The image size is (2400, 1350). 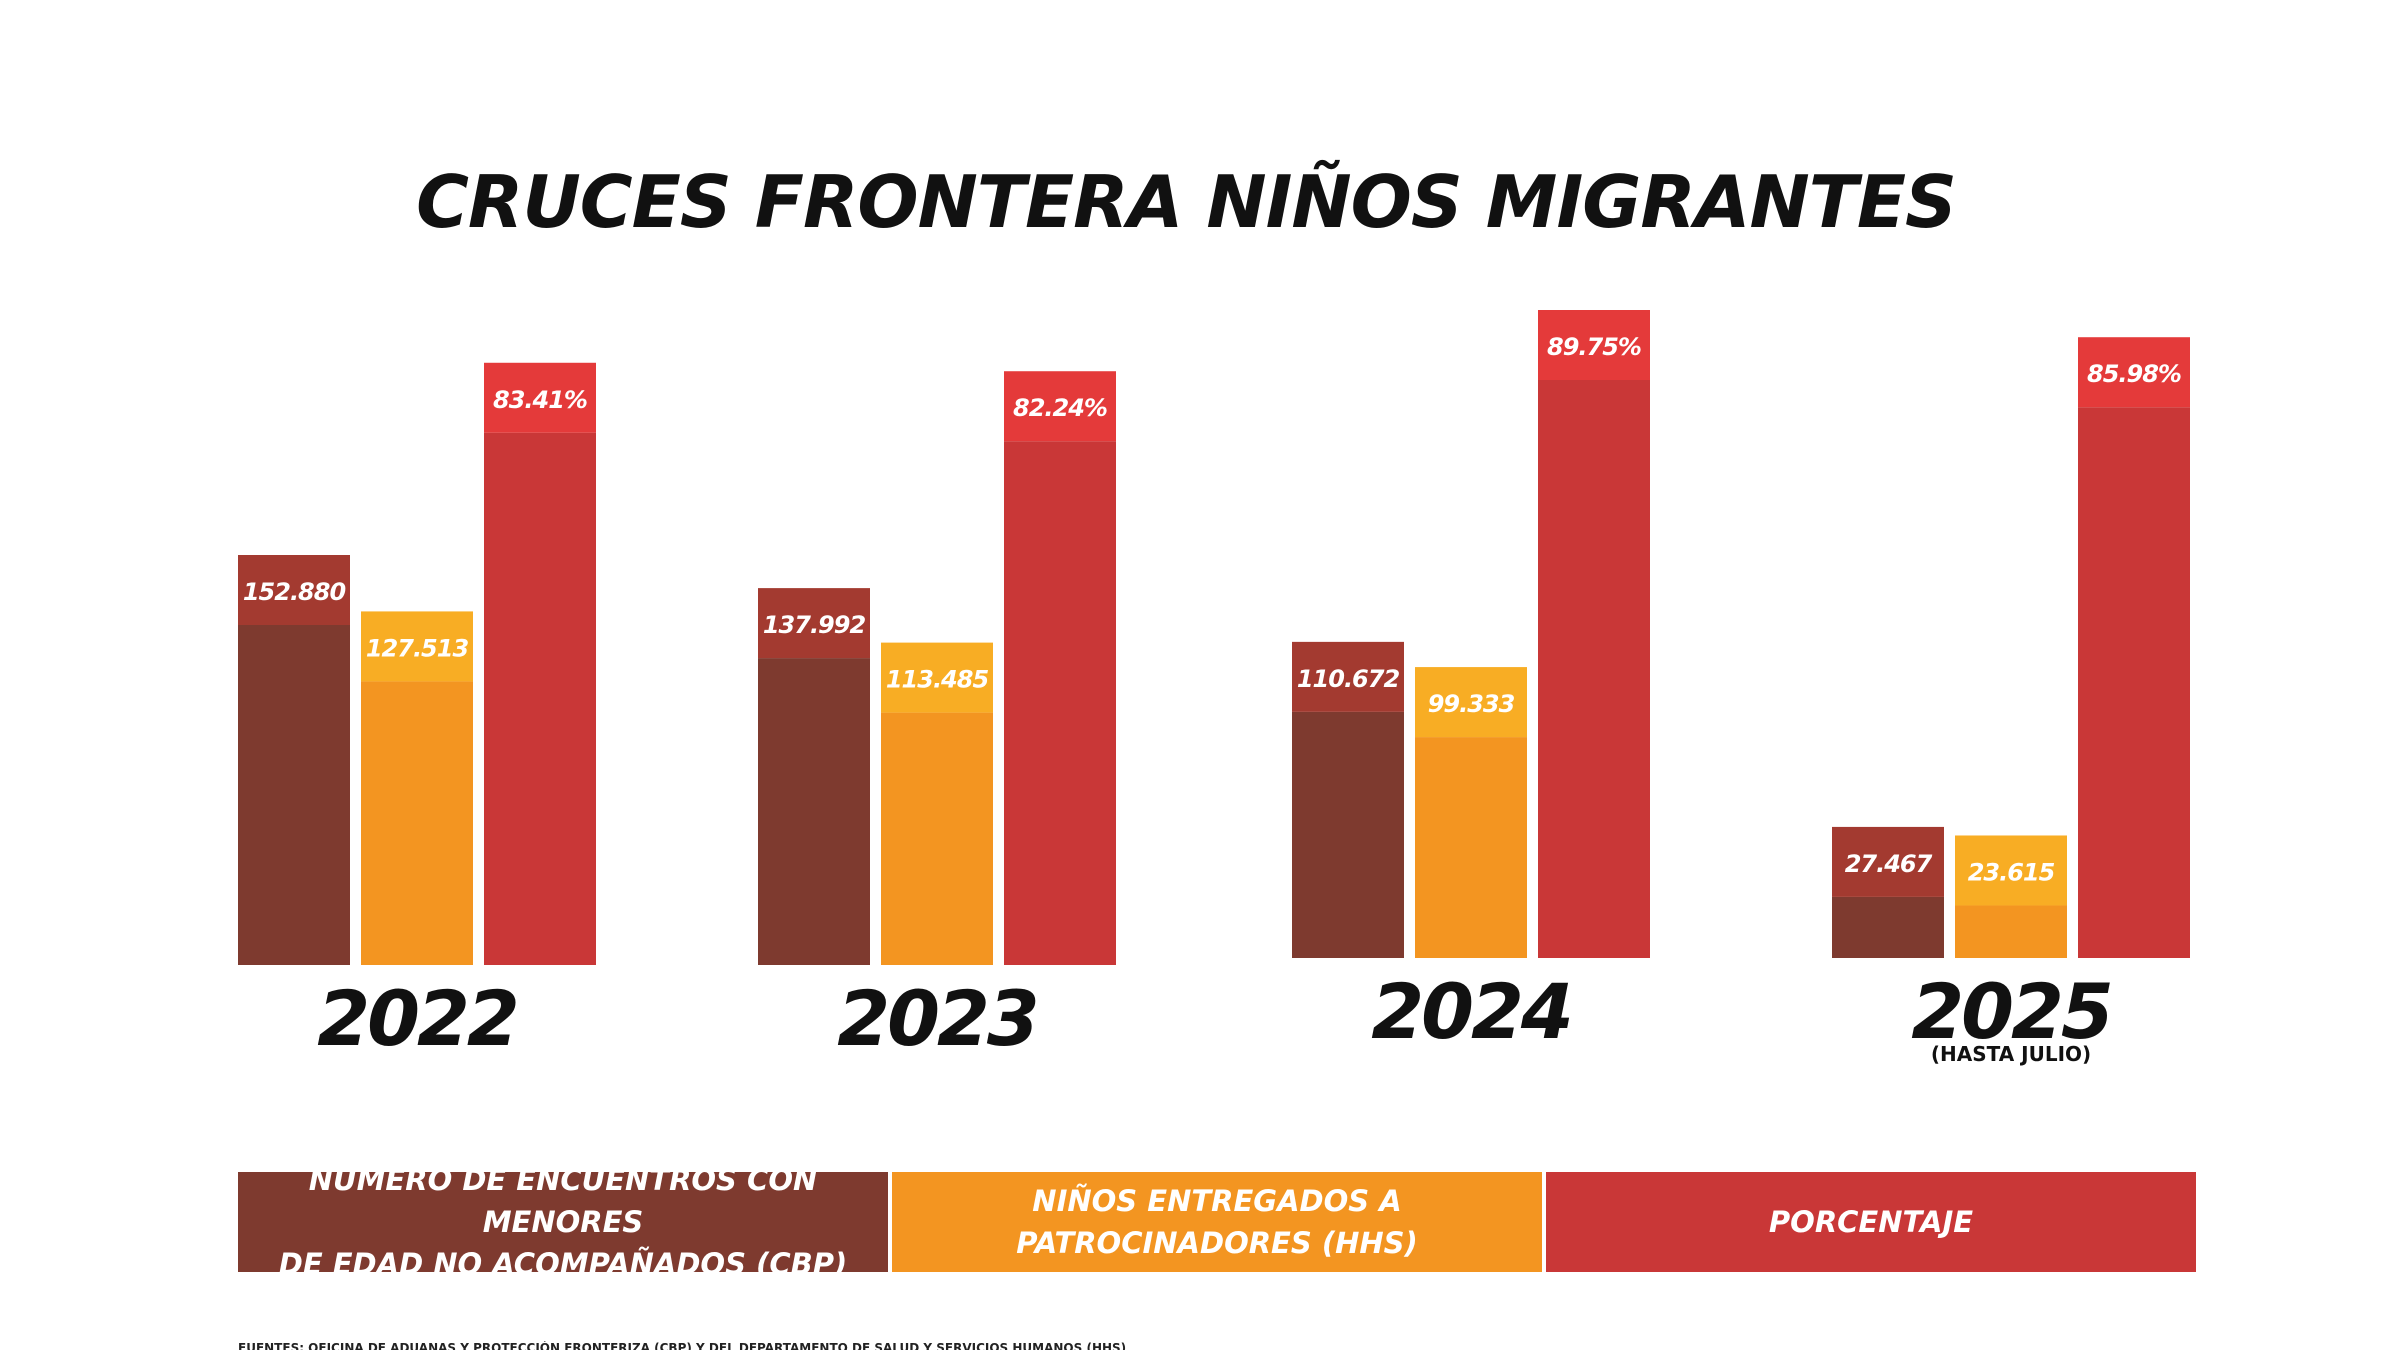 I want to click on bar-porcentaje-2023, so click(x=1060, y=703).